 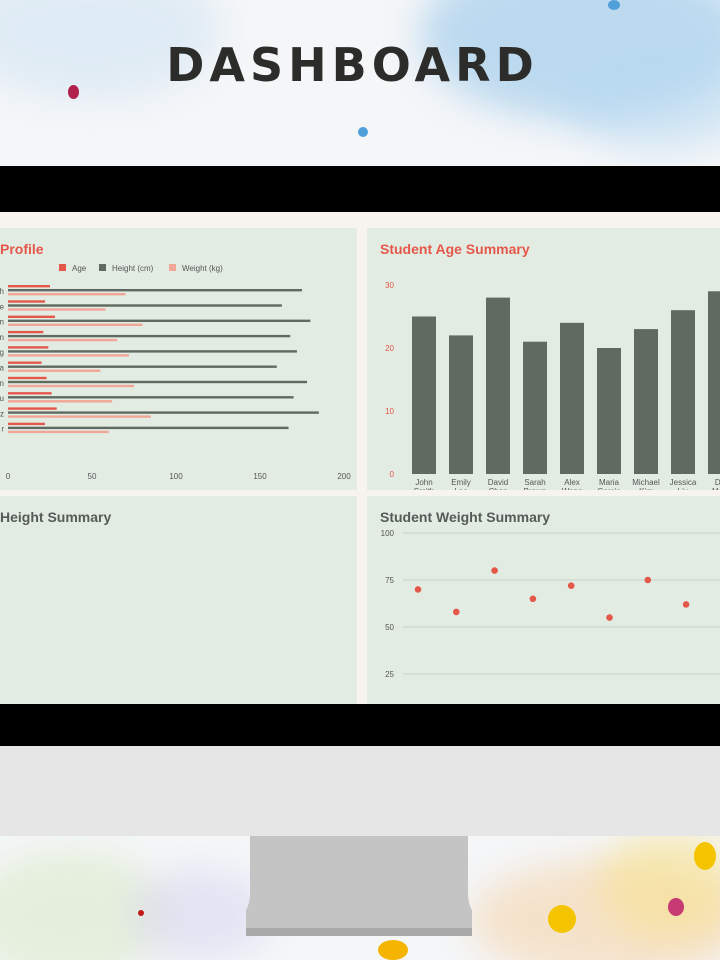 What do you see at coordinates (455, 249) in the screenshot?
I see `age-summary-title: Student Age Summary` at bounding box center [455, 249].